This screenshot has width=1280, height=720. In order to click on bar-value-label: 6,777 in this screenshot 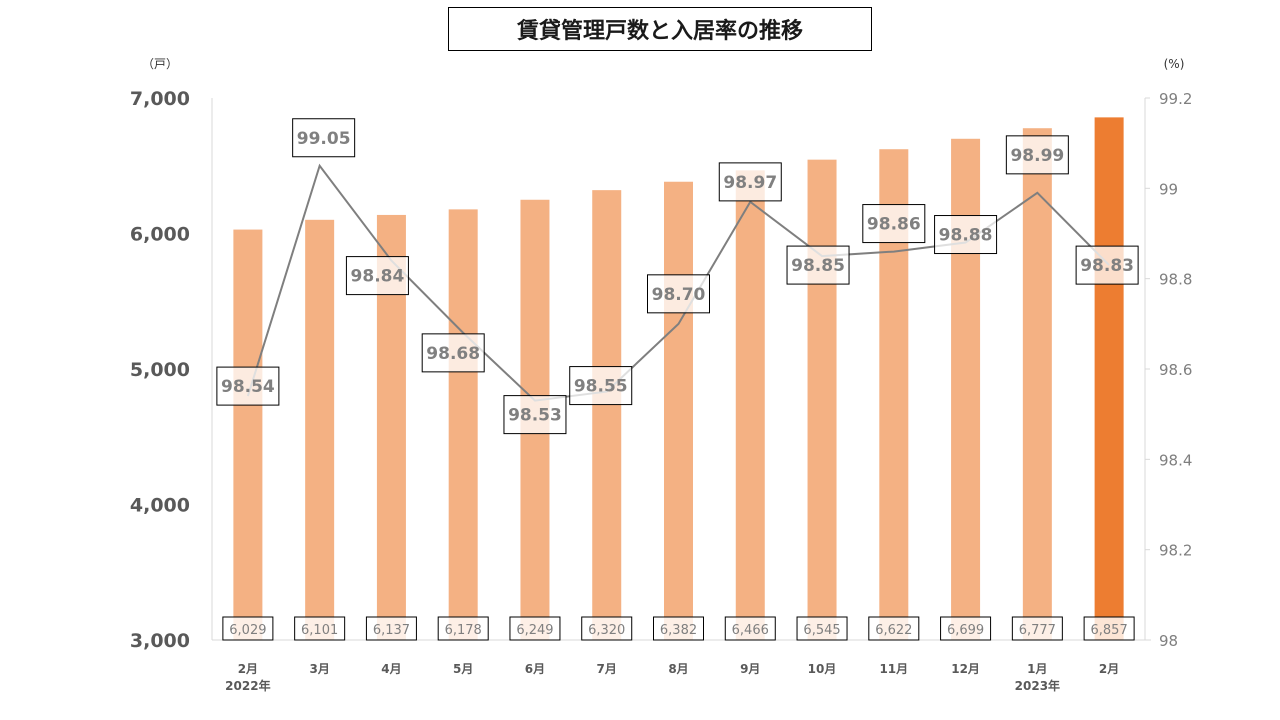, I will do `click(1037, 630)`.